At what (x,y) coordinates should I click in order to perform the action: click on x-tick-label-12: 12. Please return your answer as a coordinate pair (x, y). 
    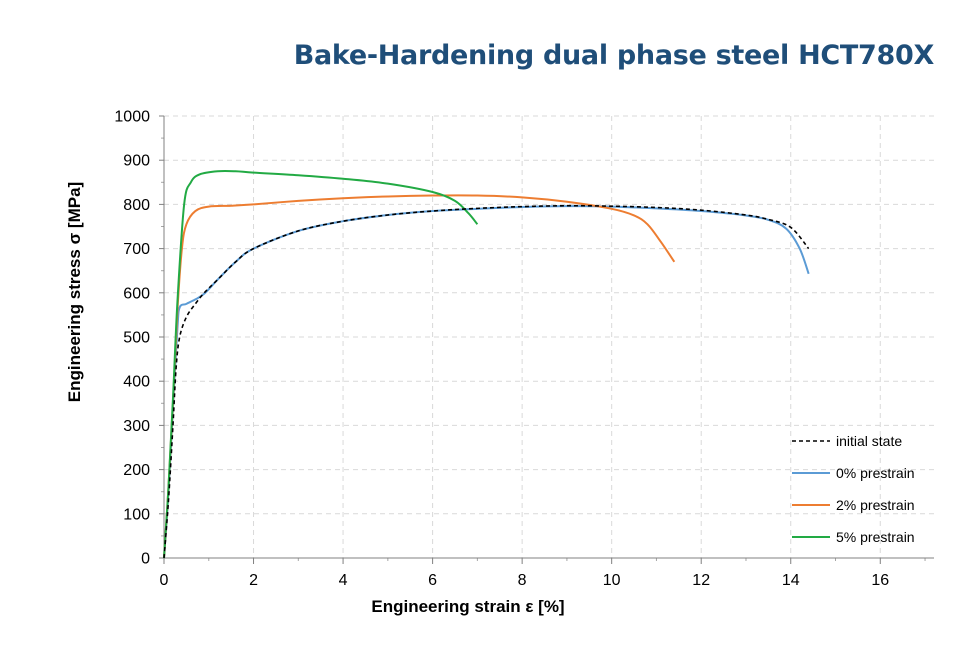
    Looking at the image, I should click on (701, 580).